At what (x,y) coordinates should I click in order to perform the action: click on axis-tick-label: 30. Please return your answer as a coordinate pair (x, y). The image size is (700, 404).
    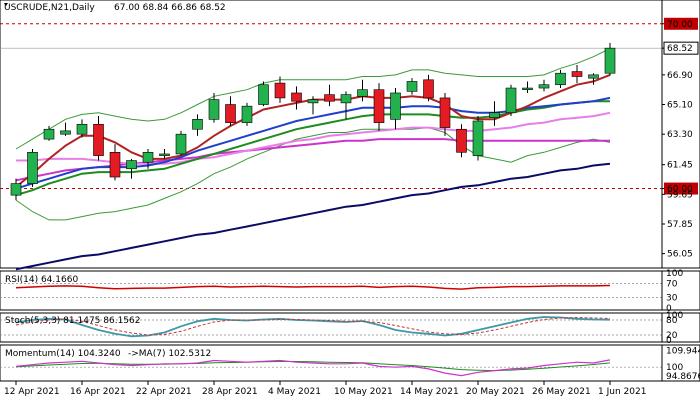
    Looking at the image, I should click on (672, 299).